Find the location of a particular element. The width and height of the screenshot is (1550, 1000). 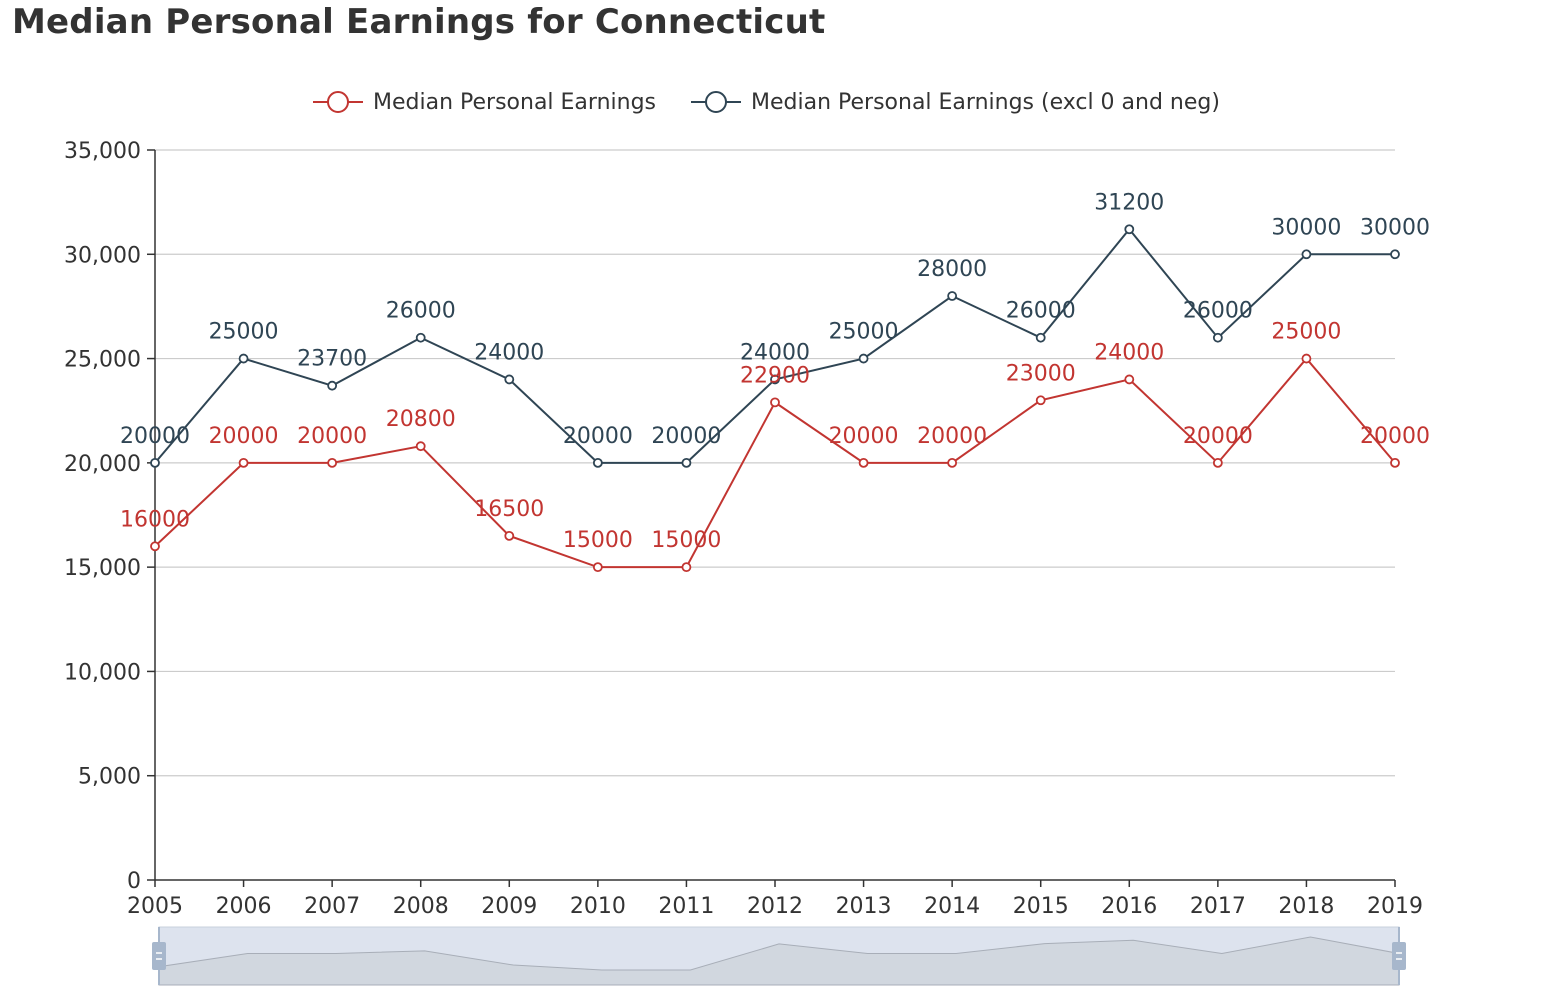

x-tick-label: 2012 is located at coordinates (775, 906).